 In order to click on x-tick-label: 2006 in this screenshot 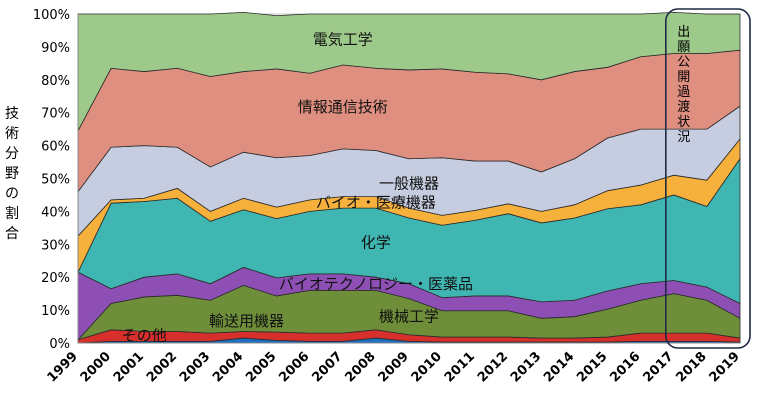, I will do `click(294, 367)`.